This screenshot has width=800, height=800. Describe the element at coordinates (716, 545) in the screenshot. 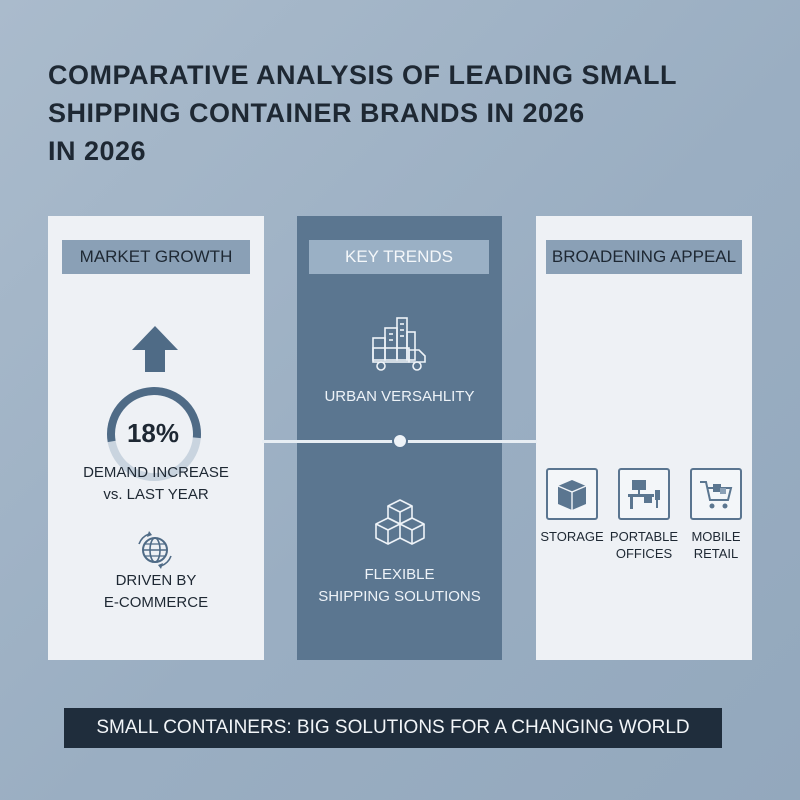

I see `appeal-item-retail: MOBILE RETAIL` at that location.